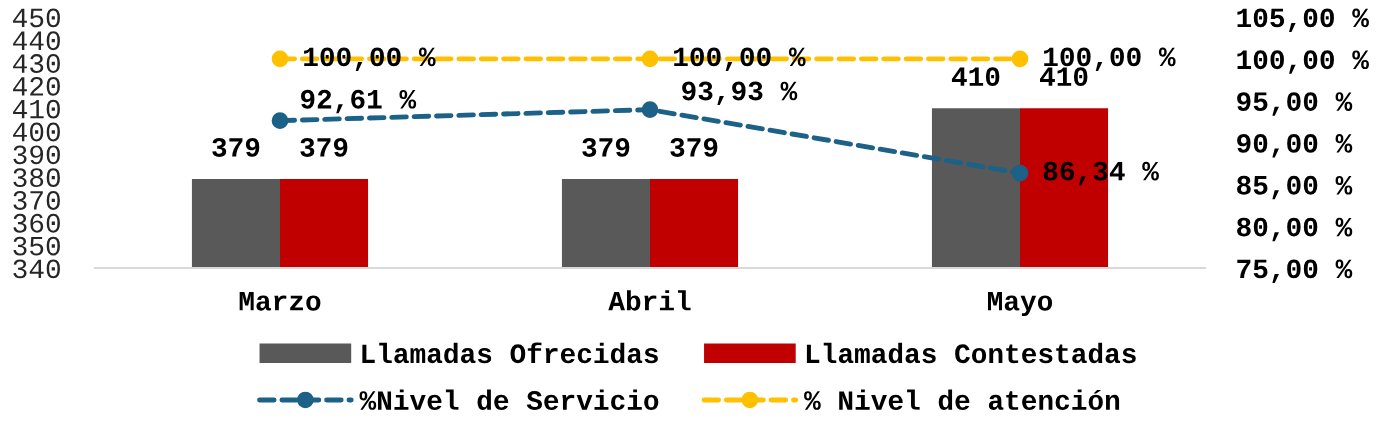  I want to click on legend-label: %Nivel de Servicio, so click(509, 399).